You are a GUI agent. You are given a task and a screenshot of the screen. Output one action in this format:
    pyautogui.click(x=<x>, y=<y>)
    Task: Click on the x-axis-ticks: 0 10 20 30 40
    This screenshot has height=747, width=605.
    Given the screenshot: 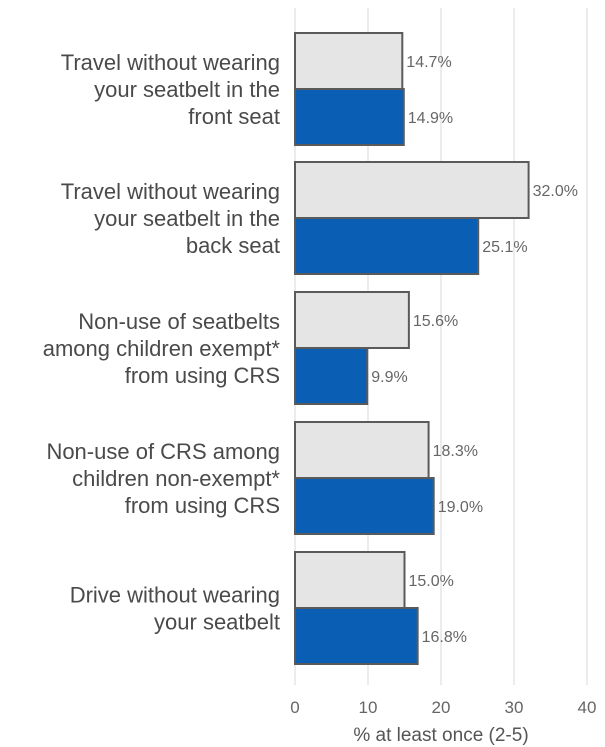 What is the action you would take?
    pyautogui.click(x=443, y=707)
    